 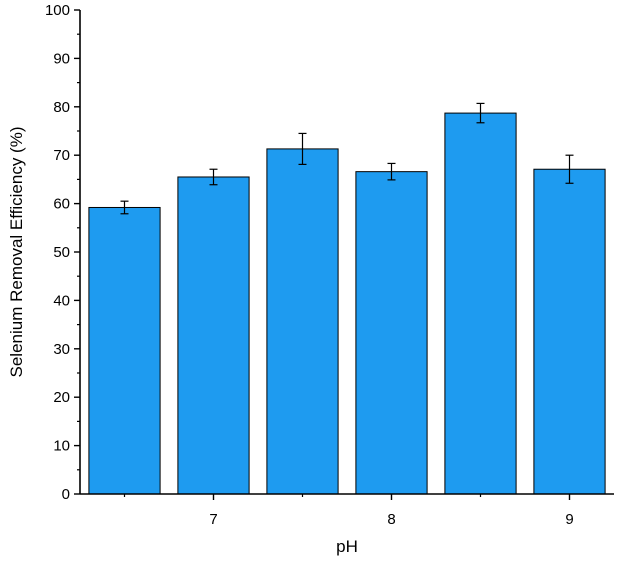 What do you see at coordinates (61, 58) in the screenshot?
I see `y-tick-label: 90` at bounding box center [61, 58].